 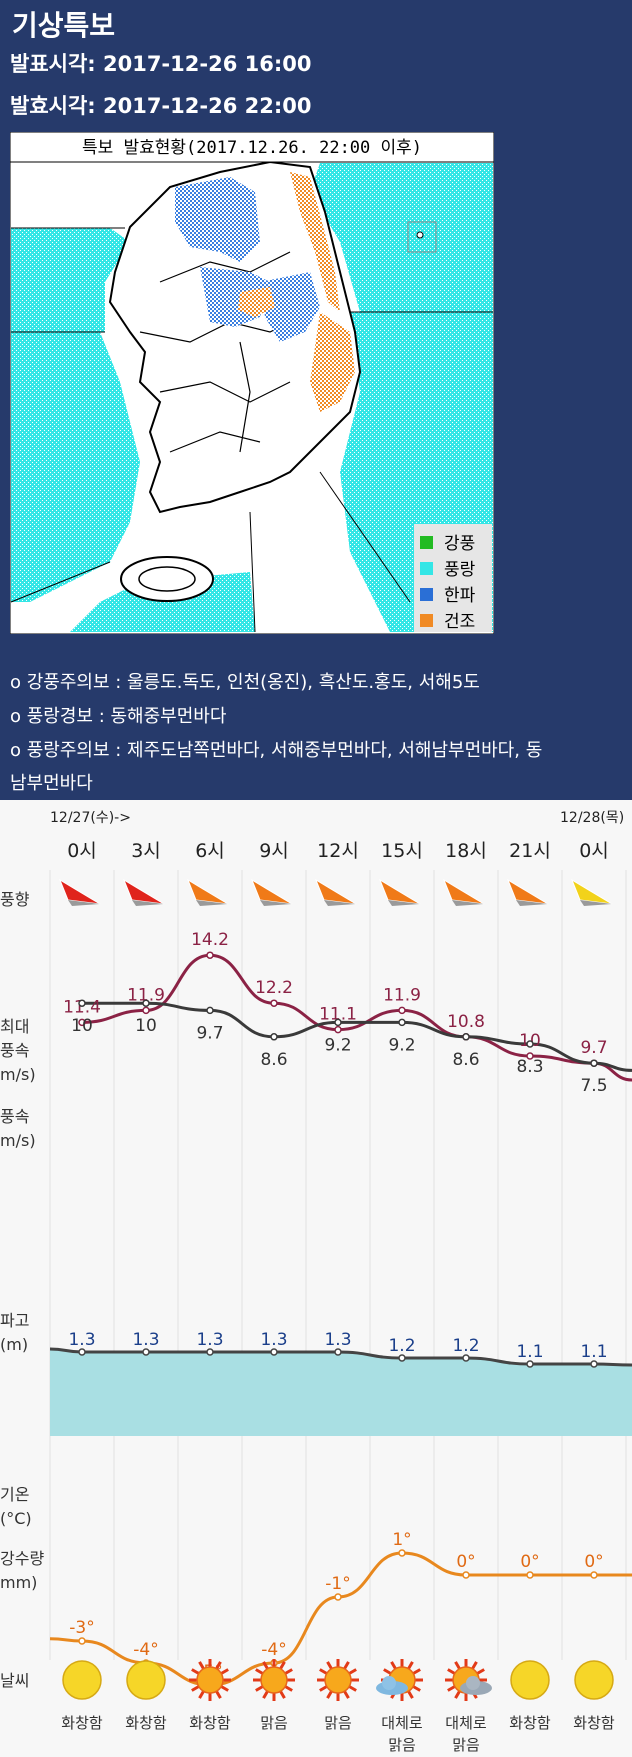 What do you see at coordinates (210, 940) in the screenshot?
I see `max-wind-label: 14.2` at bounding box center [210, 940].